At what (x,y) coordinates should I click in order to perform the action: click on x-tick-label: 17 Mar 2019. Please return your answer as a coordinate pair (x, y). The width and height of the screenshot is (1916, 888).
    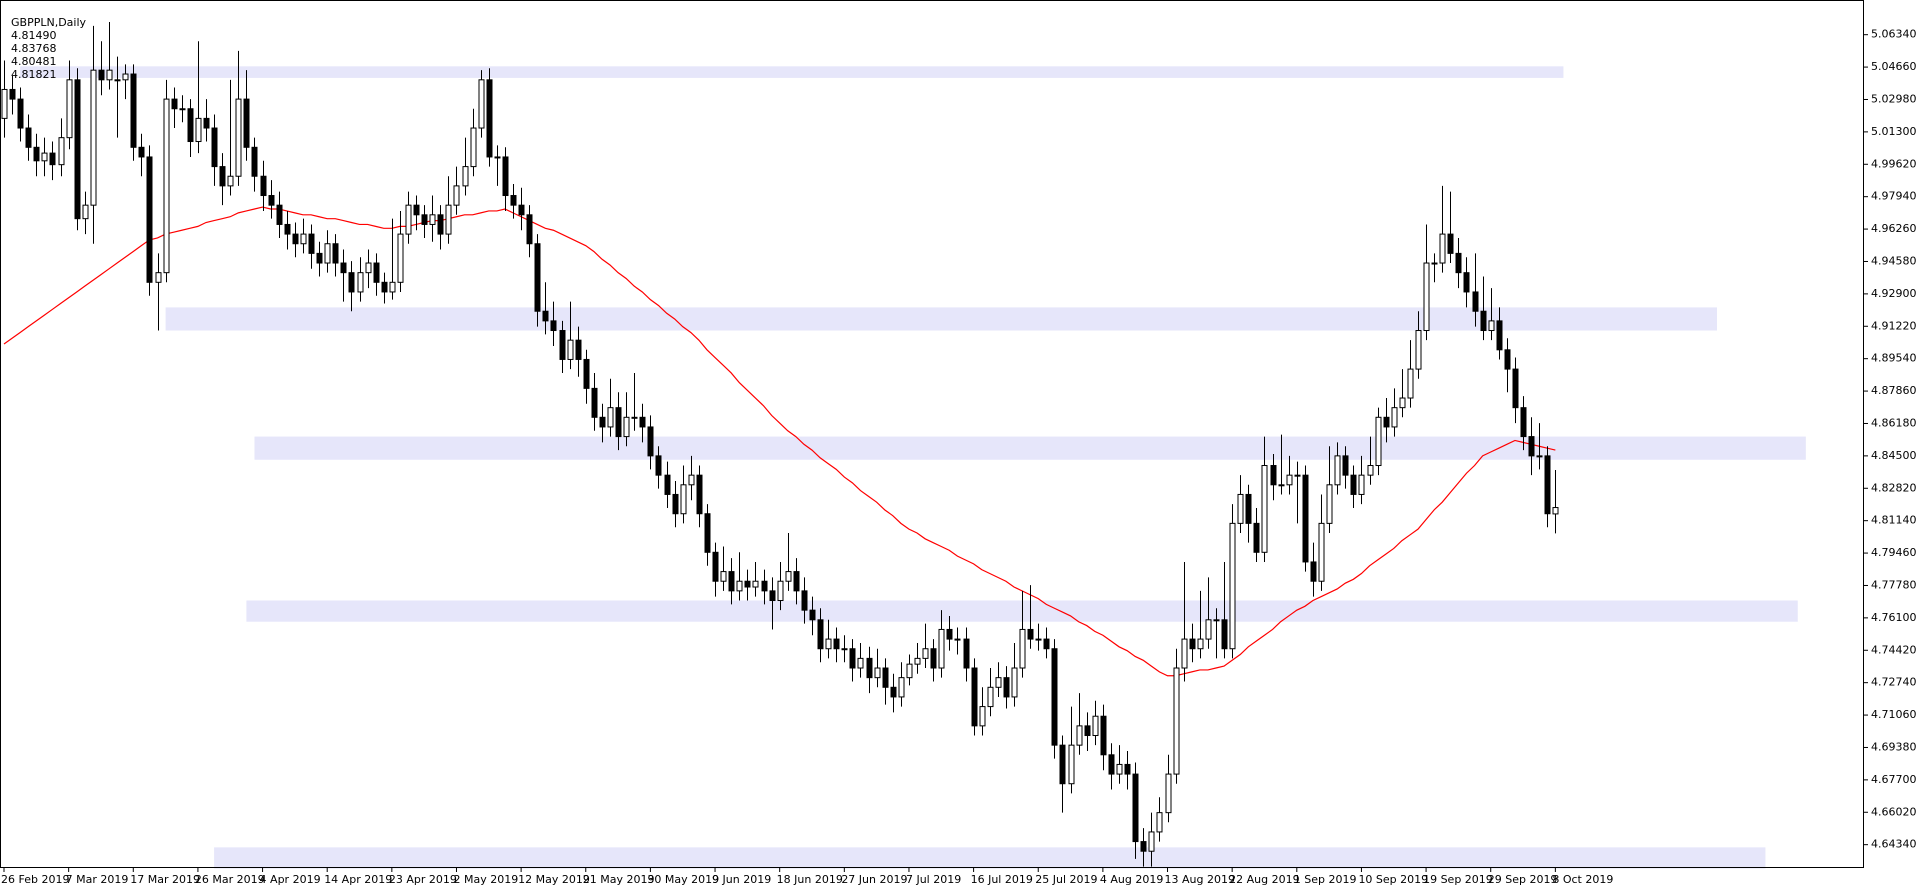
    Looking at the image, I should click on (165, 879).